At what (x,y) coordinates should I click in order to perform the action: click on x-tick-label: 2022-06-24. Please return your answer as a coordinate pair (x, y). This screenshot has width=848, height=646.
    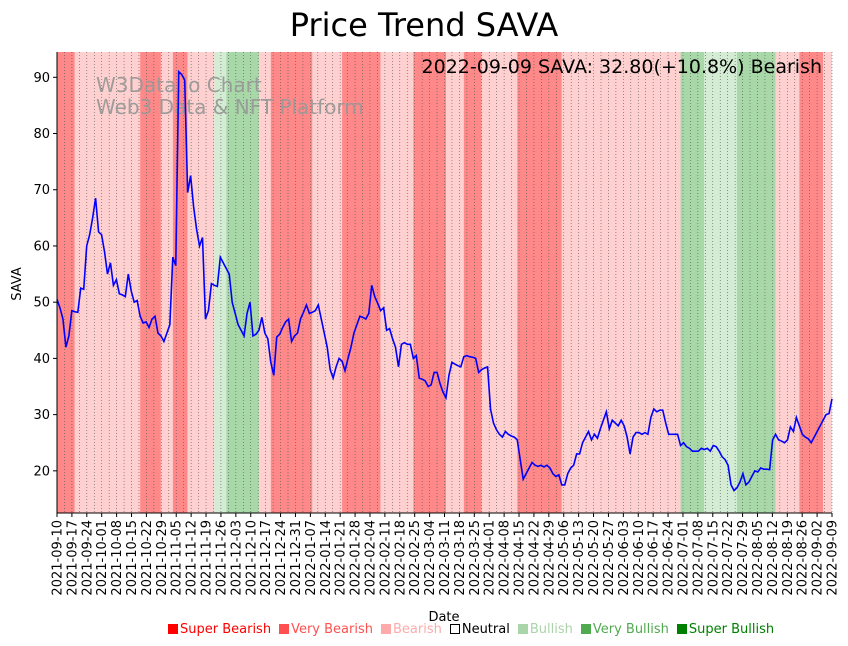
    Looking at the image, I should click on (669, 558).